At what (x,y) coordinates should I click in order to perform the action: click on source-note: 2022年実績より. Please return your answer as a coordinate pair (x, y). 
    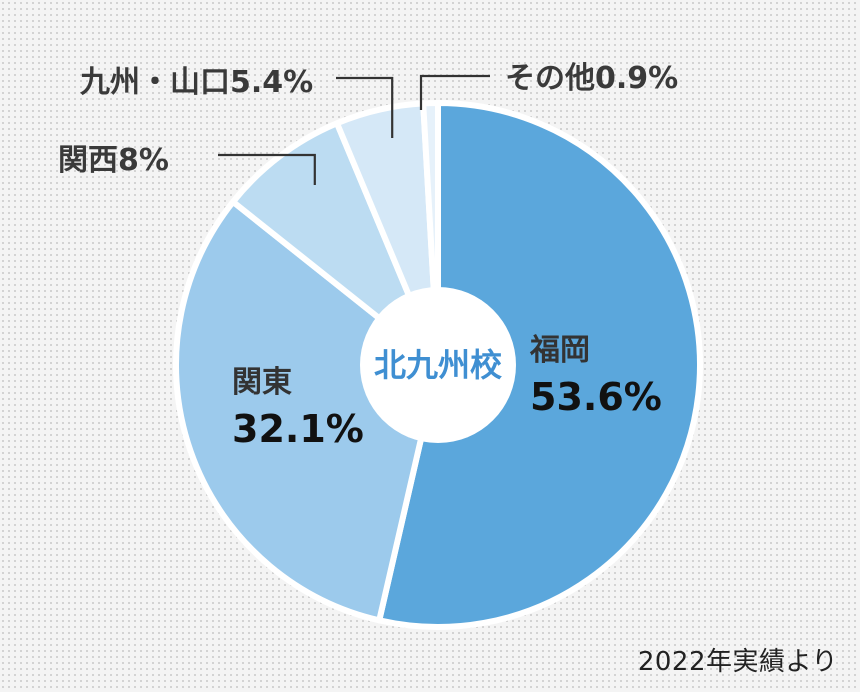
    Looking at the image, I should click on (737, 662).